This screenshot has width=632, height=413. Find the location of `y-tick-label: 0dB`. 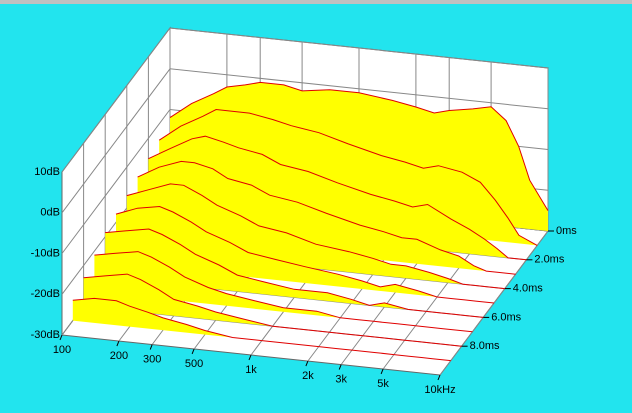

y-tick-label: 0dB is located at coordinates (50, 213).